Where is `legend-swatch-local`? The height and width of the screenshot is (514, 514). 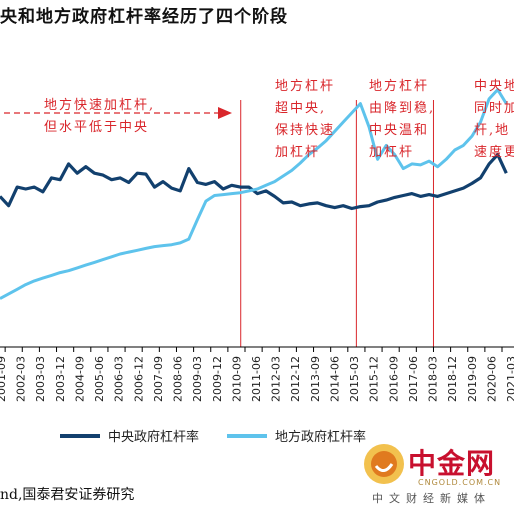 legend-swatch-local is located at coordinates (247, 435).